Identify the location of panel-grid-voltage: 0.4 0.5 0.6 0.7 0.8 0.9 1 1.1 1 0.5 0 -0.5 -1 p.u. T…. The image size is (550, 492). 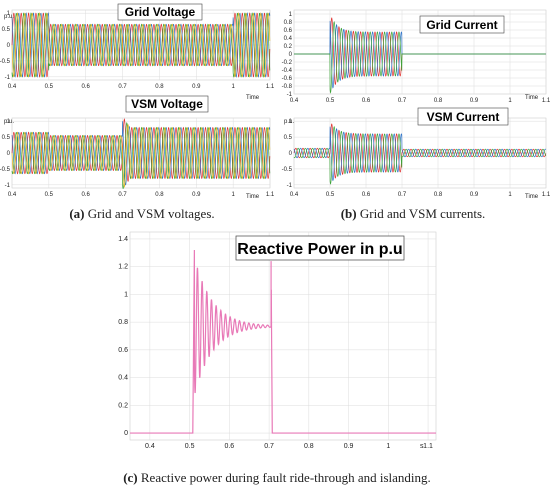
(137, 52).